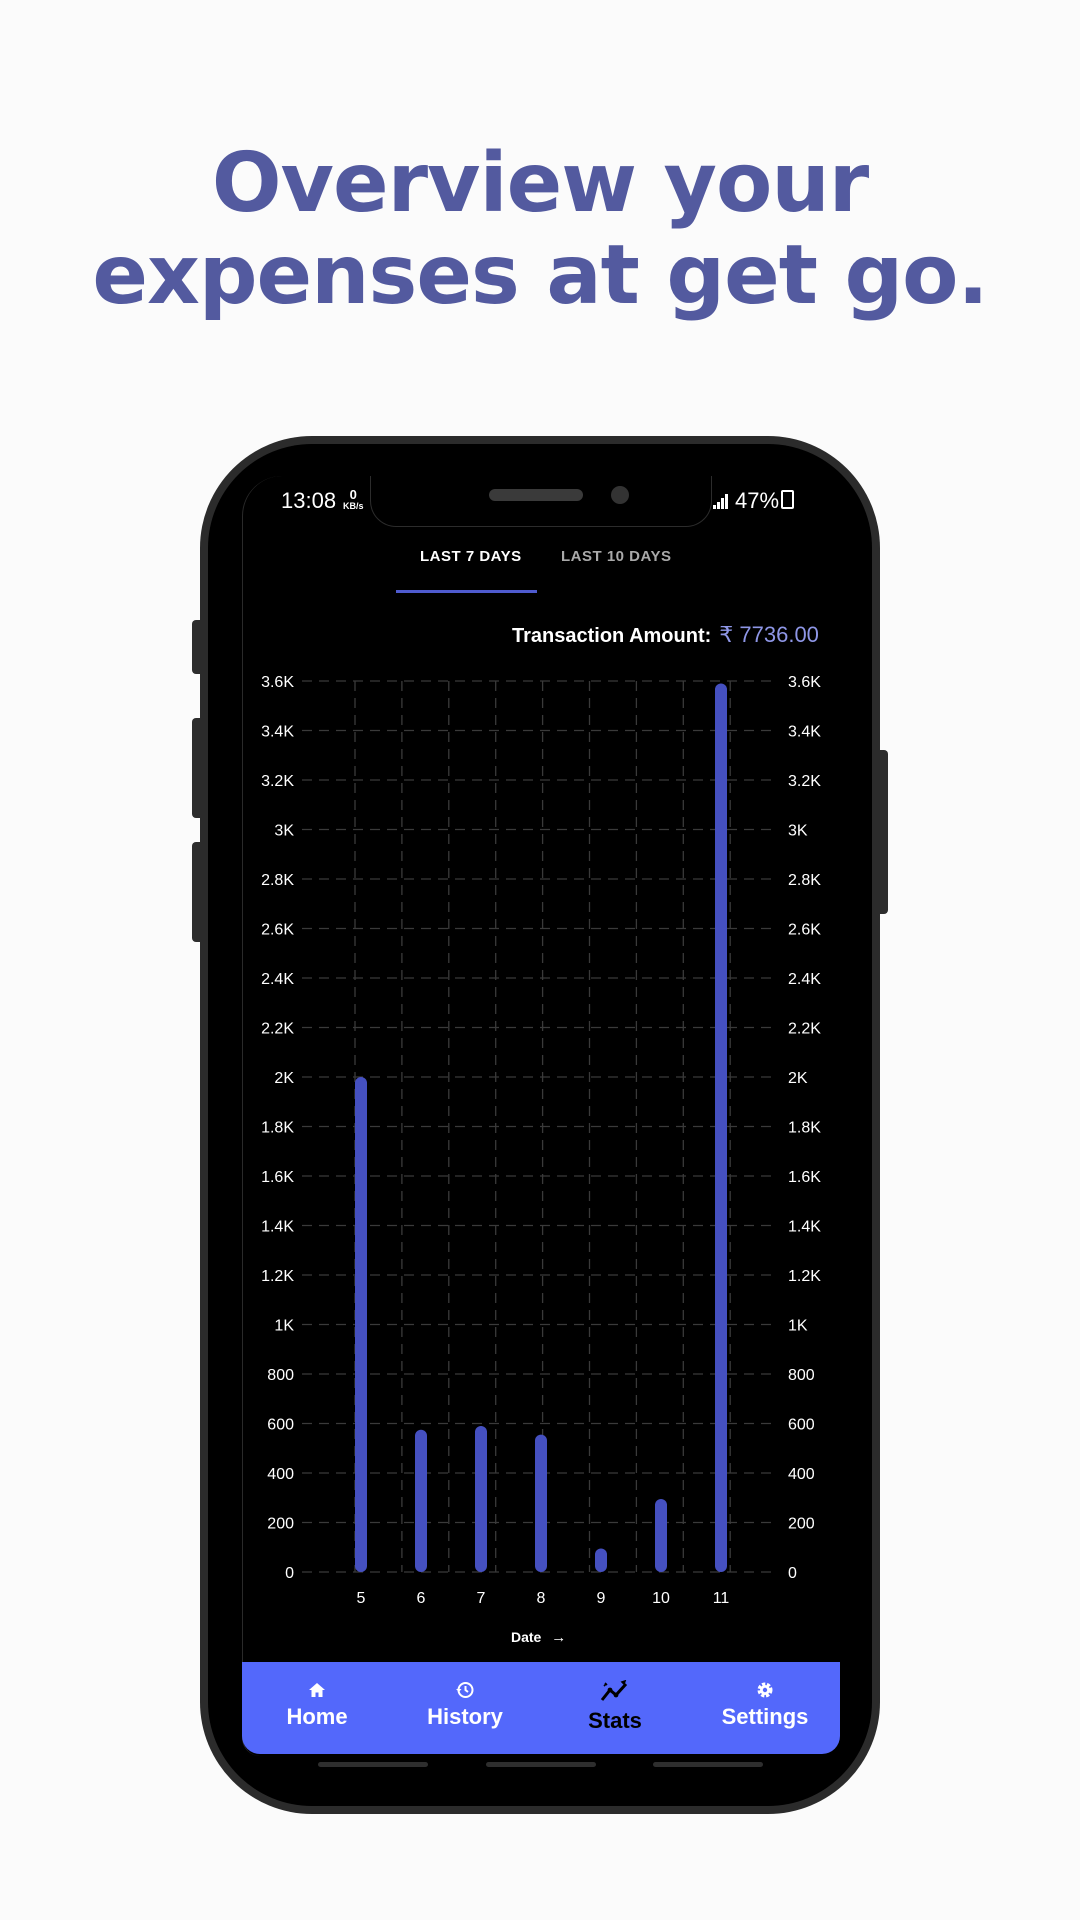 This screenshot has width=1080, height=1920. Describe the element at coordinates (798, 1326) in the screenshot. I see `y-tick-label-right: 1K` at that location.